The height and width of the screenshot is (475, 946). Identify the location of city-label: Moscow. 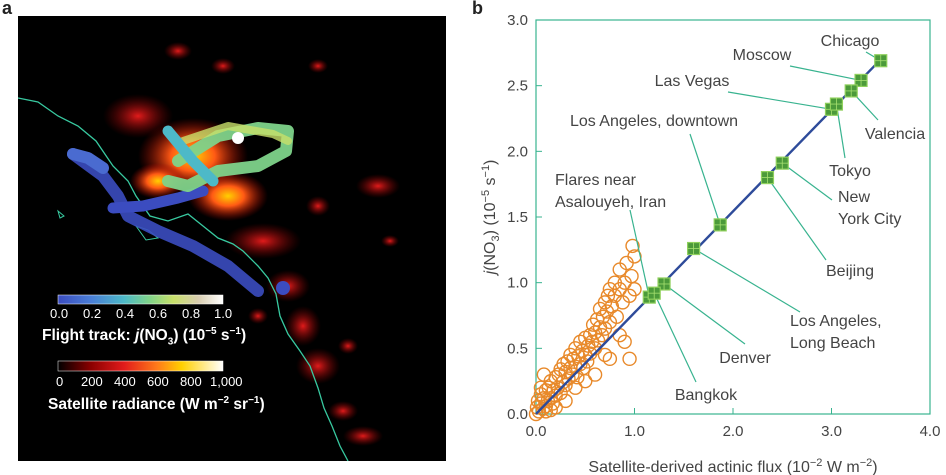
(762, 55).